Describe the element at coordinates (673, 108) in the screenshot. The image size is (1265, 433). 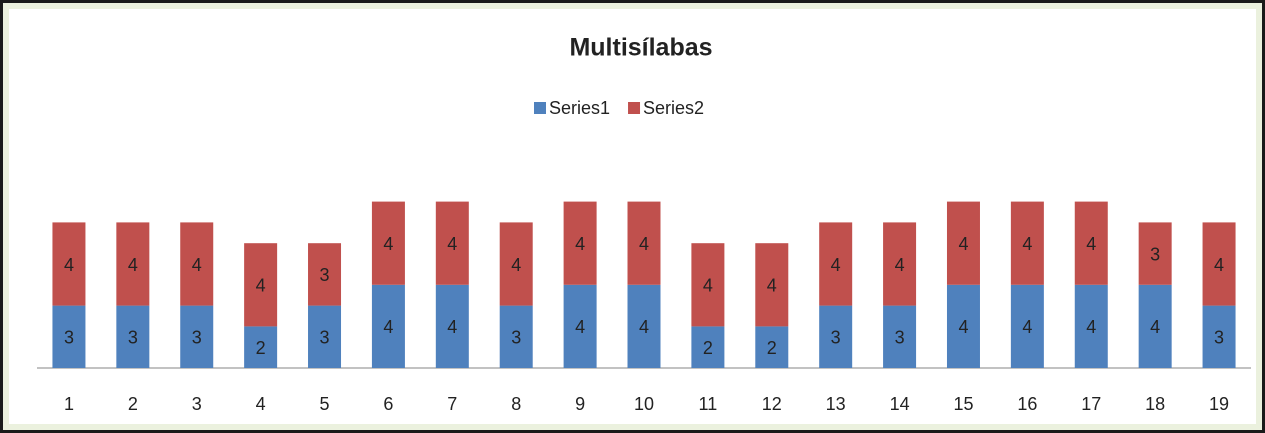
I see `legend-label: Series2` at that location.